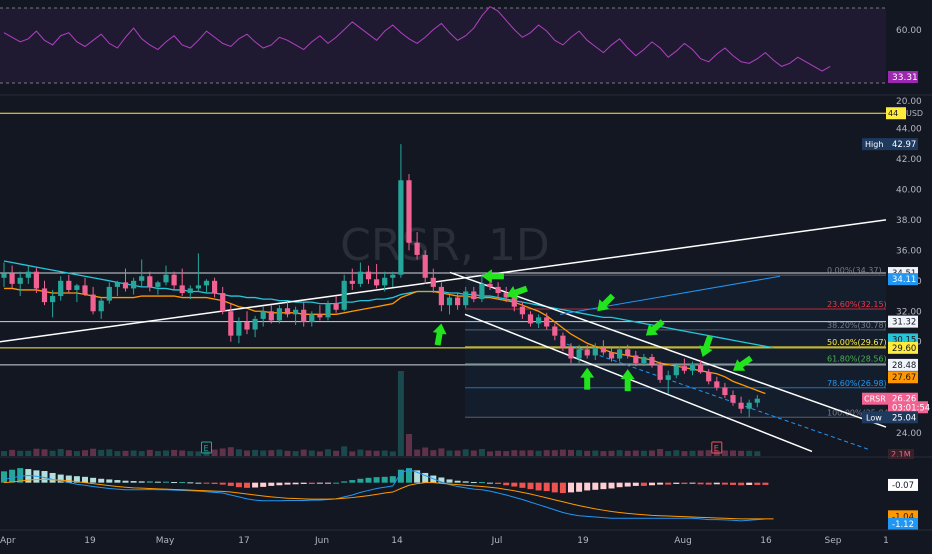 This screenshot has width=932, height=554. What do you see at coordinates (854, 270) in the screenshot?
I see `fib-level-label-0: 0.00%(34.37)` at bounding box center [854, 270].